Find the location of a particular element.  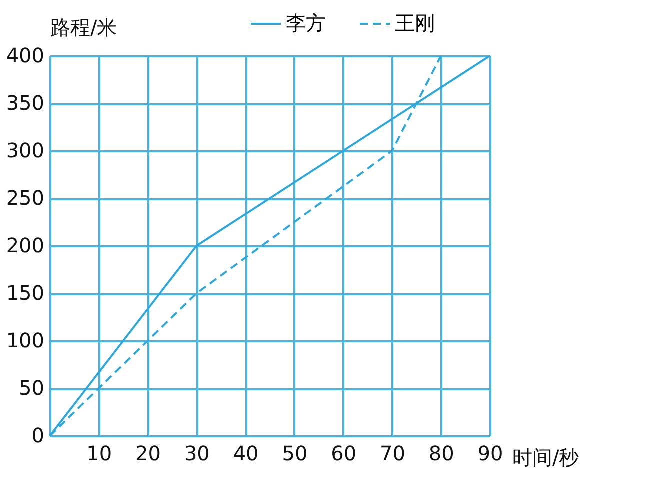

x-tick-label: 40 is located at coordinates (246, 454).